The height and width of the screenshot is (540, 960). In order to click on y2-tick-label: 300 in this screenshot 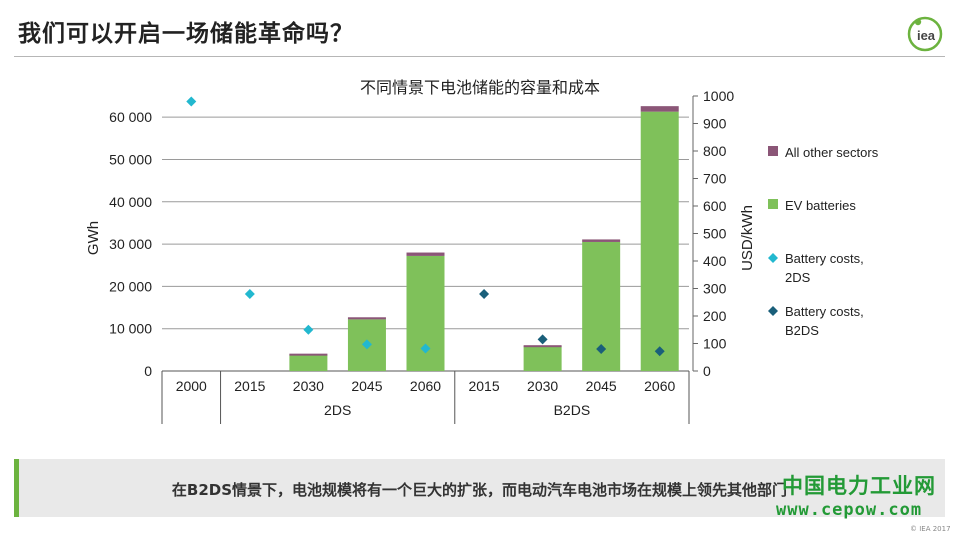, I will do `click(715, 289)`.